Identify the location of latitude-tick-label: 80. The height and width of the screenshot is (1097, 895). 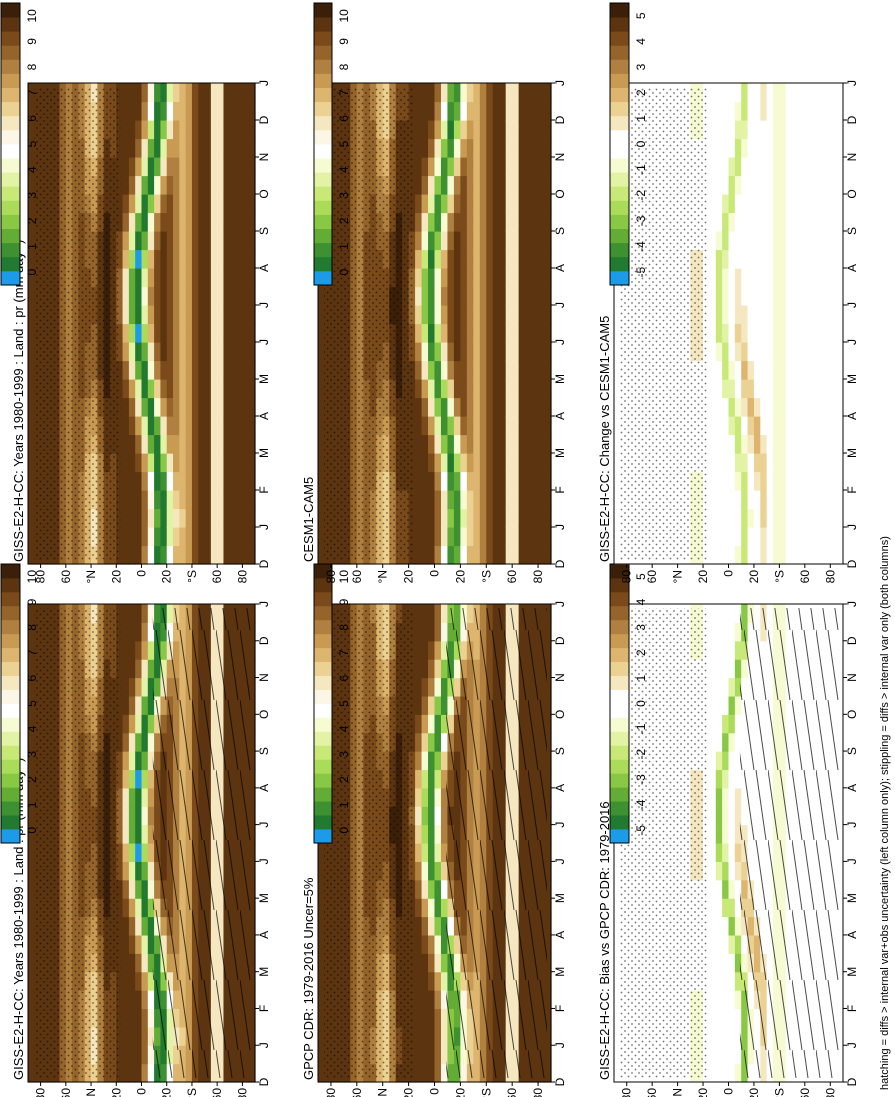
(331, 577).